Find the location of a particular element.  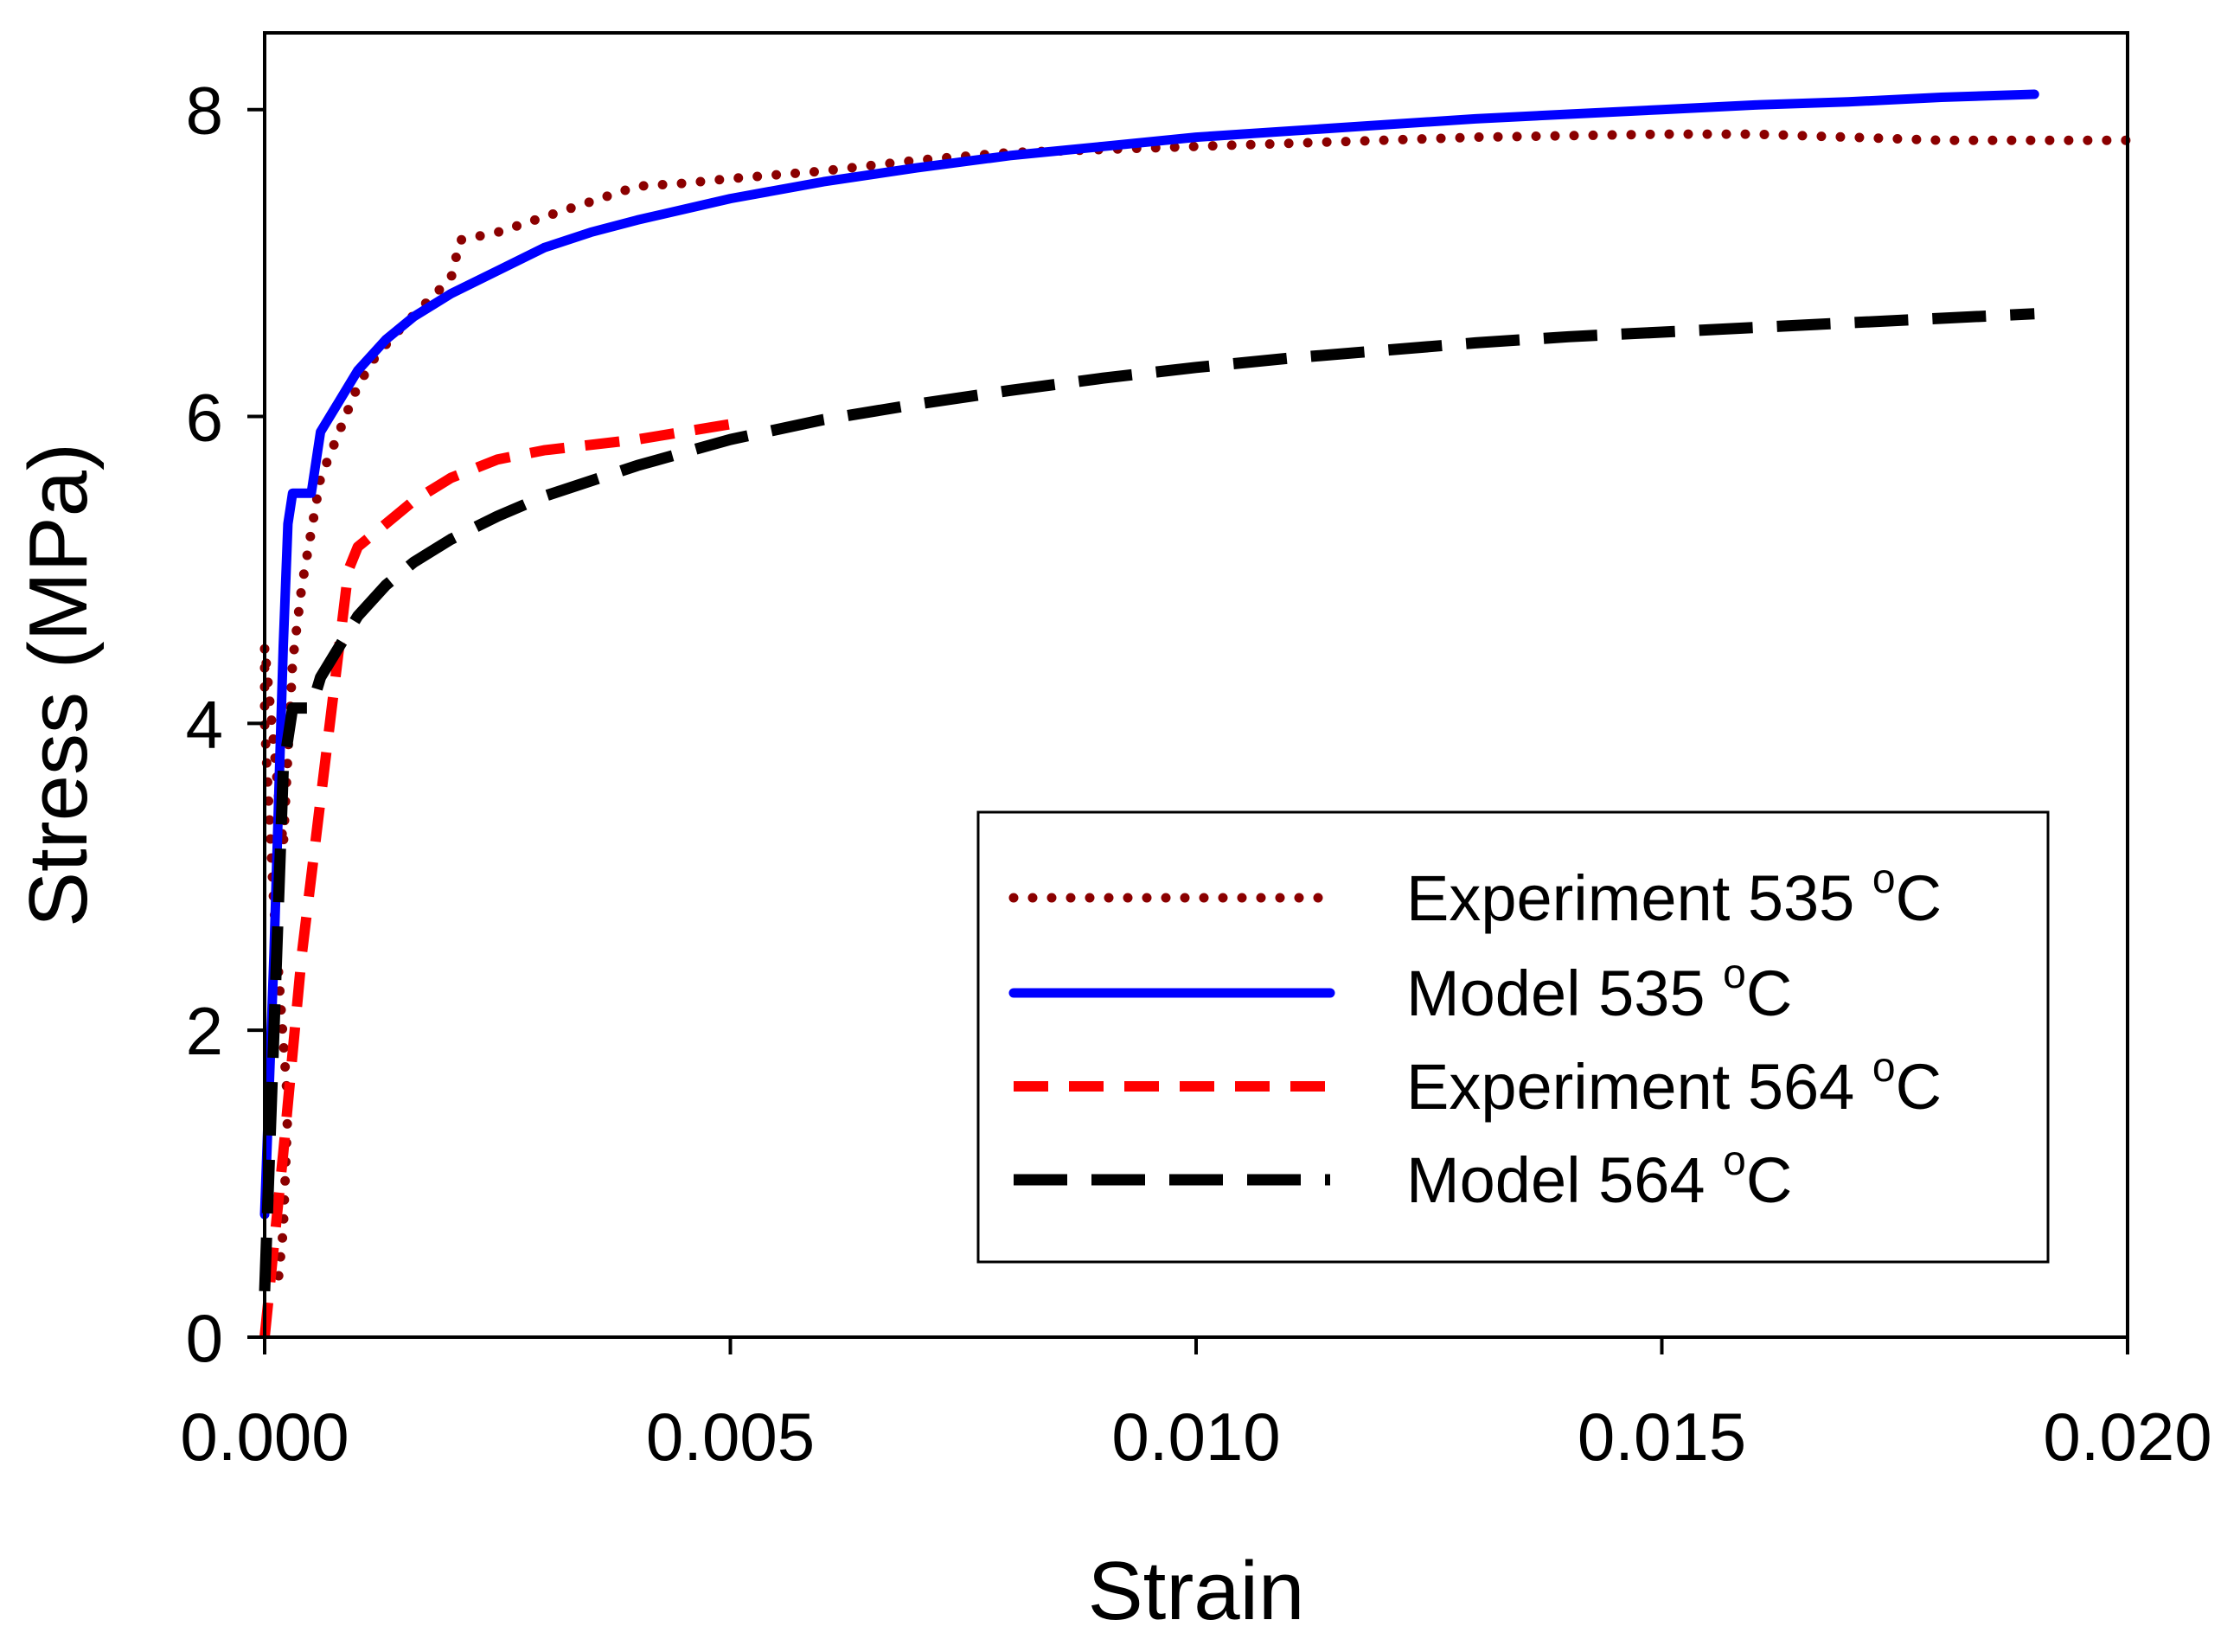

legend-label-2: Experiment 564 oC is located at coordinates (1674, 1084).